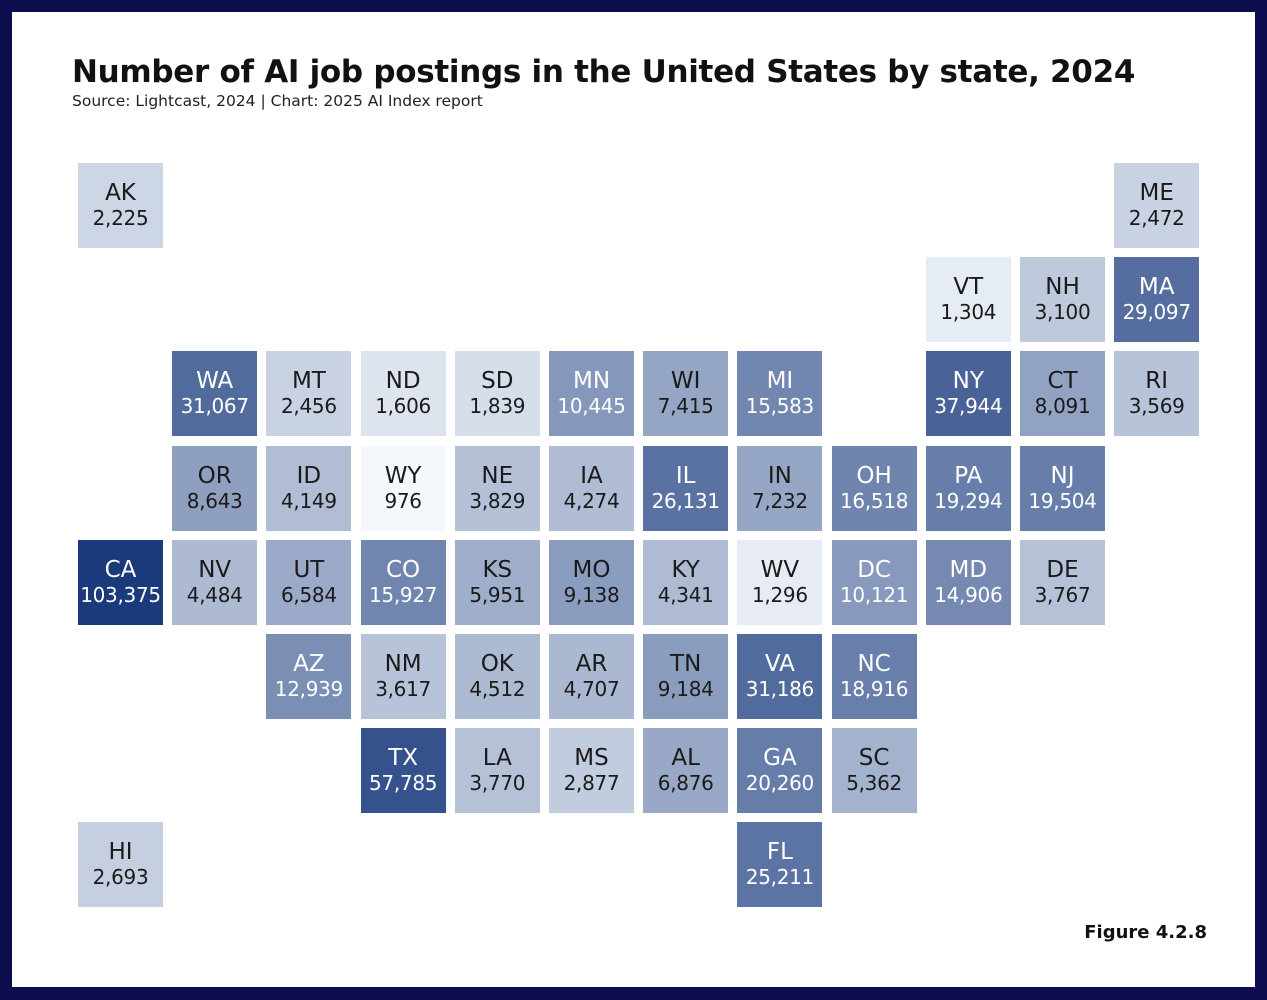 This screenshot has width=1267, height=1000. I want to click on state-tile-tn: TN 9,184, so click(686, 676).